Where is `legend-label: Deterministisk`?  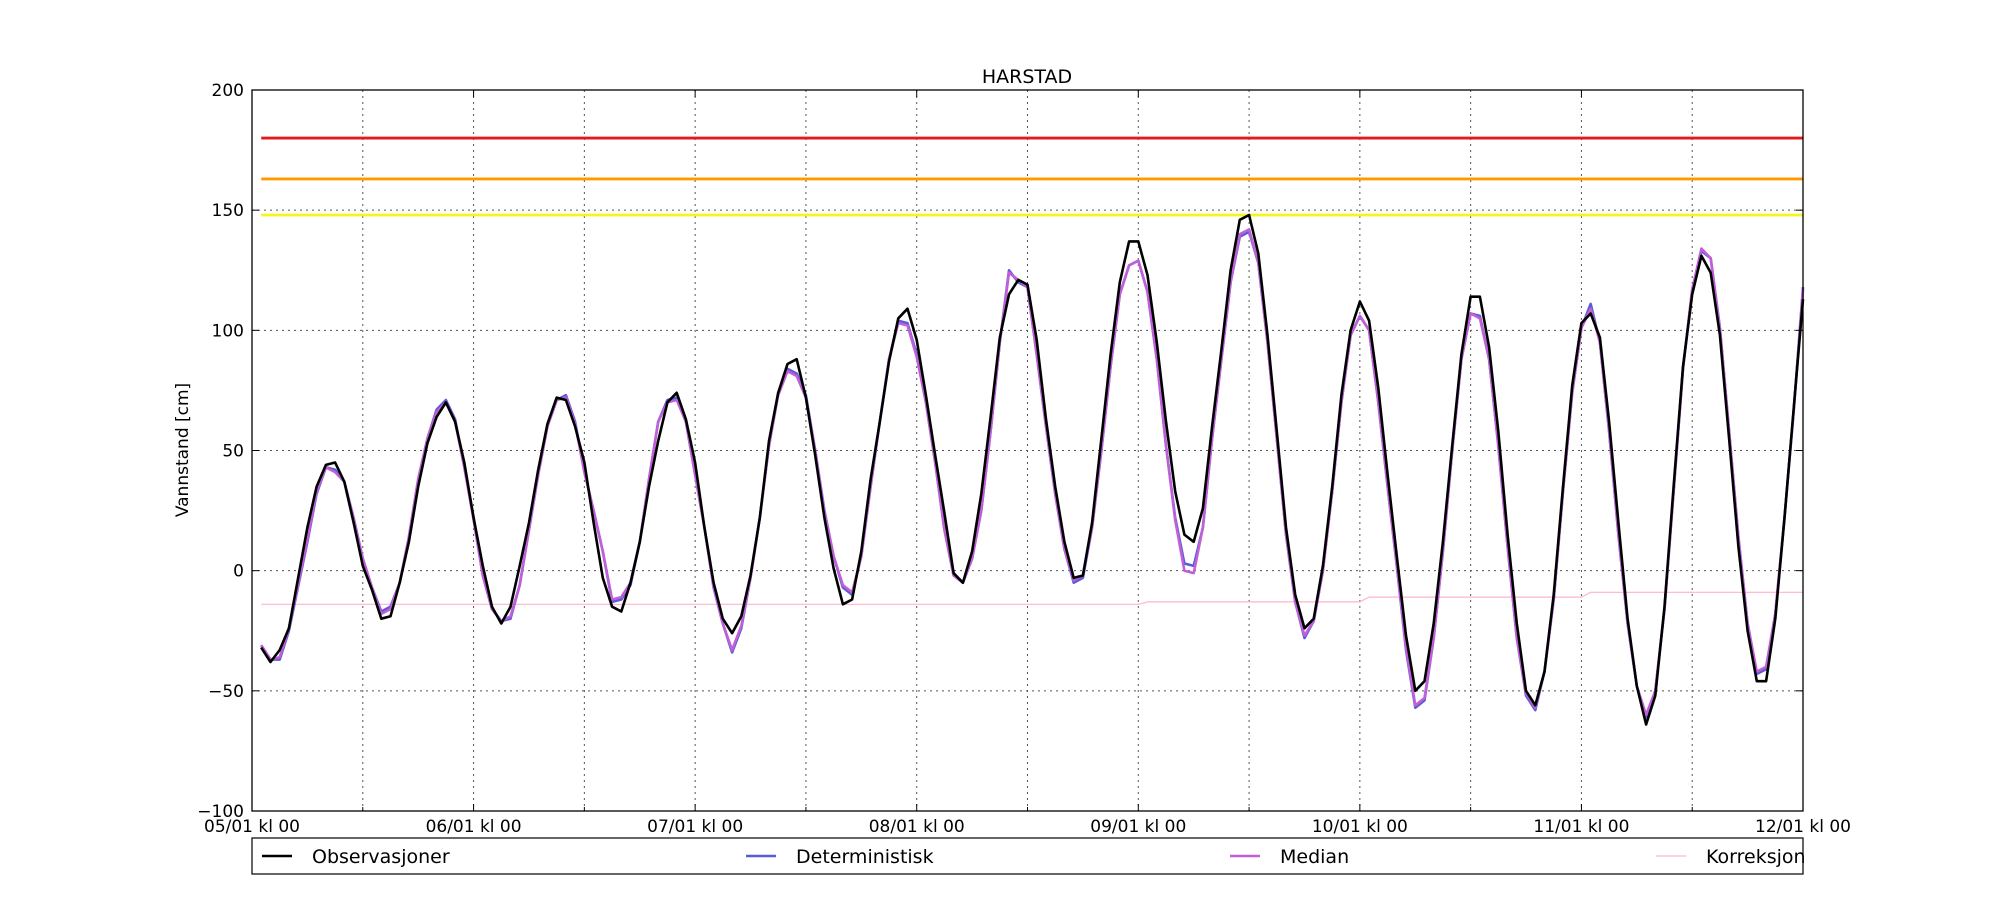 legend-label: Deterministisk is located at coordinates (865, 857).